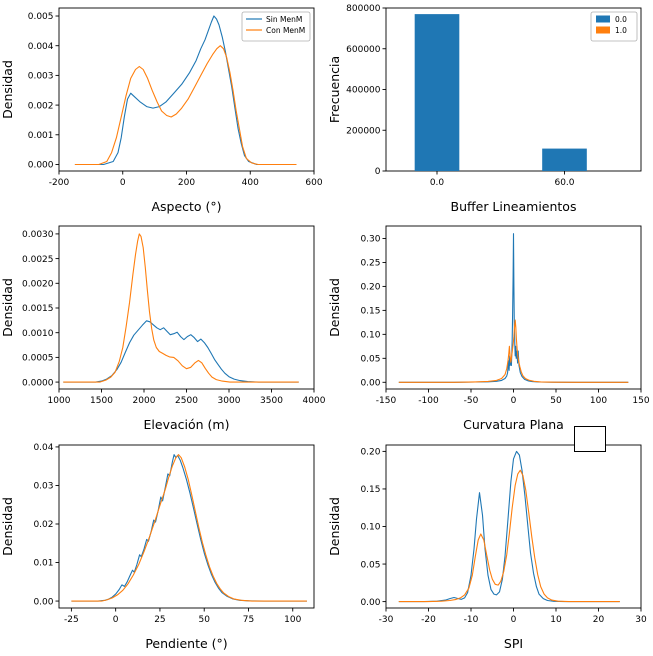 The image size is (653, 656). What do you see at coordinates (386, 620) in the screenshot?
I see `x-tick-label: -30` at bounding box center [386, 620].